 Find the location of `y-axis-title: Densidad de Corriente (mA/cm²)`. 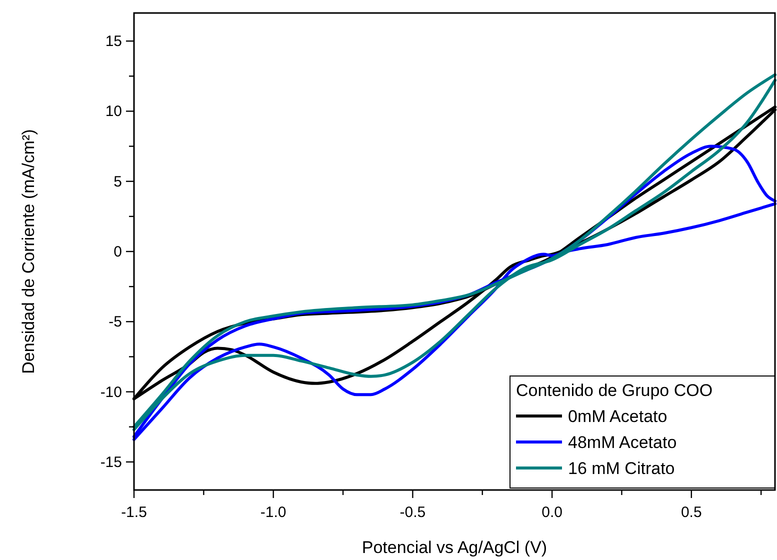

y-axis-title: Densidad de Corriente (mA/cm²) is located at coordinates (28, 251).